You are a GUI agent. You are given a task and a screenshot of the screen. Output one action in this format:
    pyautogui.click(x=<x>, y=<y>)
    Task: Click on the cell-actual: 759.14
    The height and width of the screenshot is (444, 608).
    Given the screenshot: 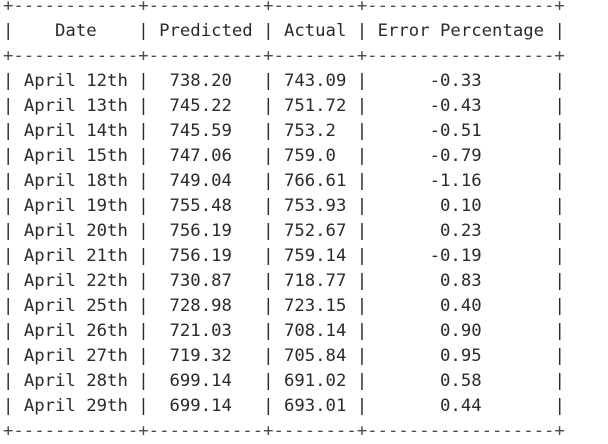 What is the action you would take?
    pyautogui.click(x=315, y=256)
    